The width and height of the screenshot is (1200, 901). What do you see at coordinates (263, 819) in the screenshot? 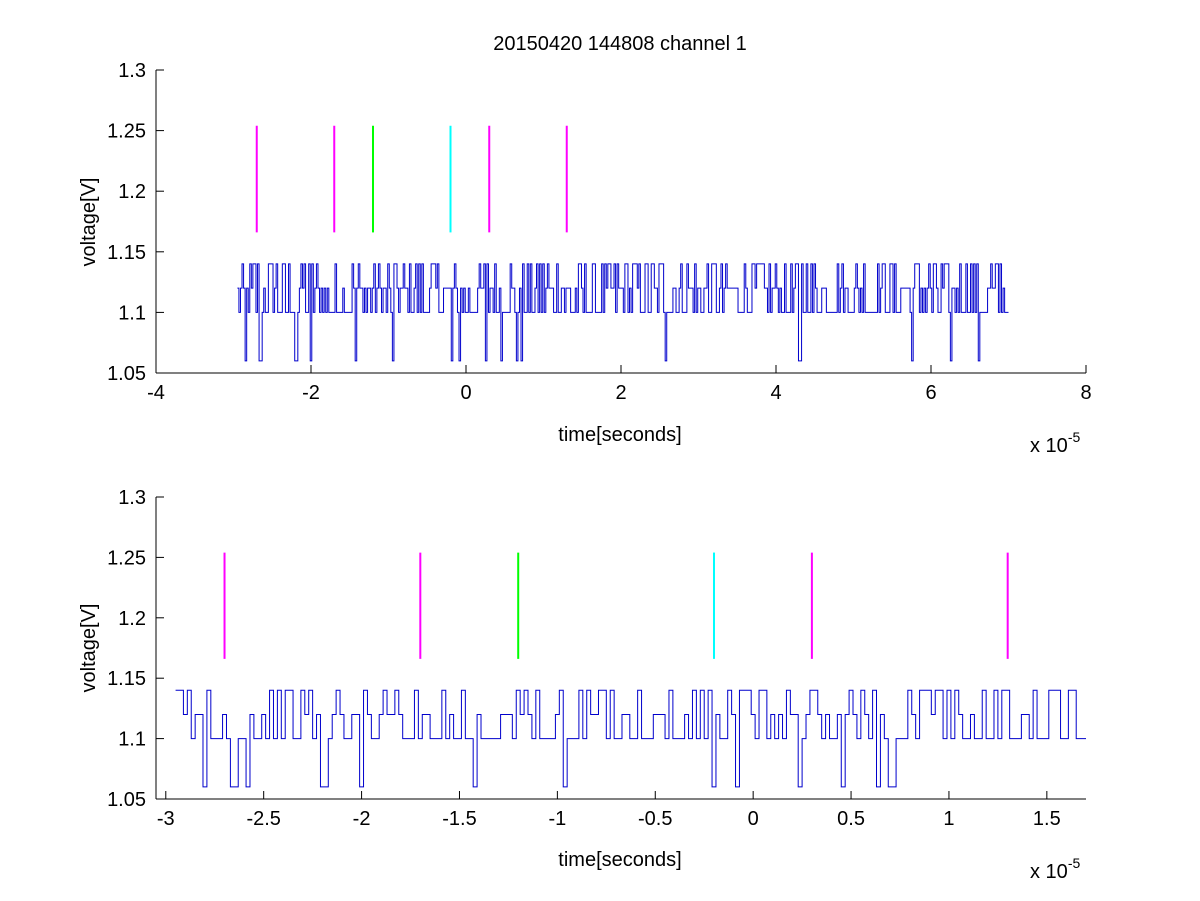
I see `x-tick-label-bottom: -2.5` at bounding box center [263, 819].